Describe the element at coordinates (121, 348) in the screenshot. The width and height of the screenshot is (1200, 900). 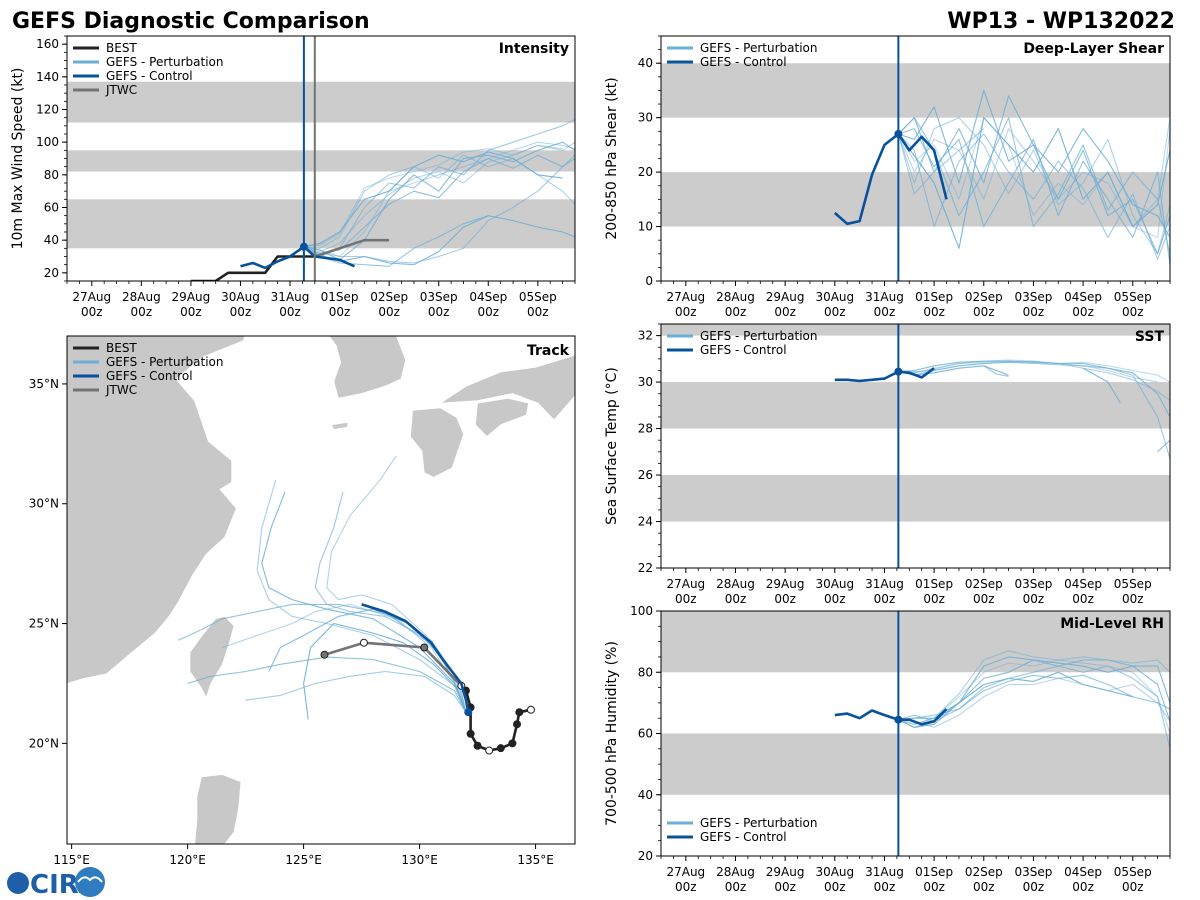
I see `legend-label: BEST` at that location.